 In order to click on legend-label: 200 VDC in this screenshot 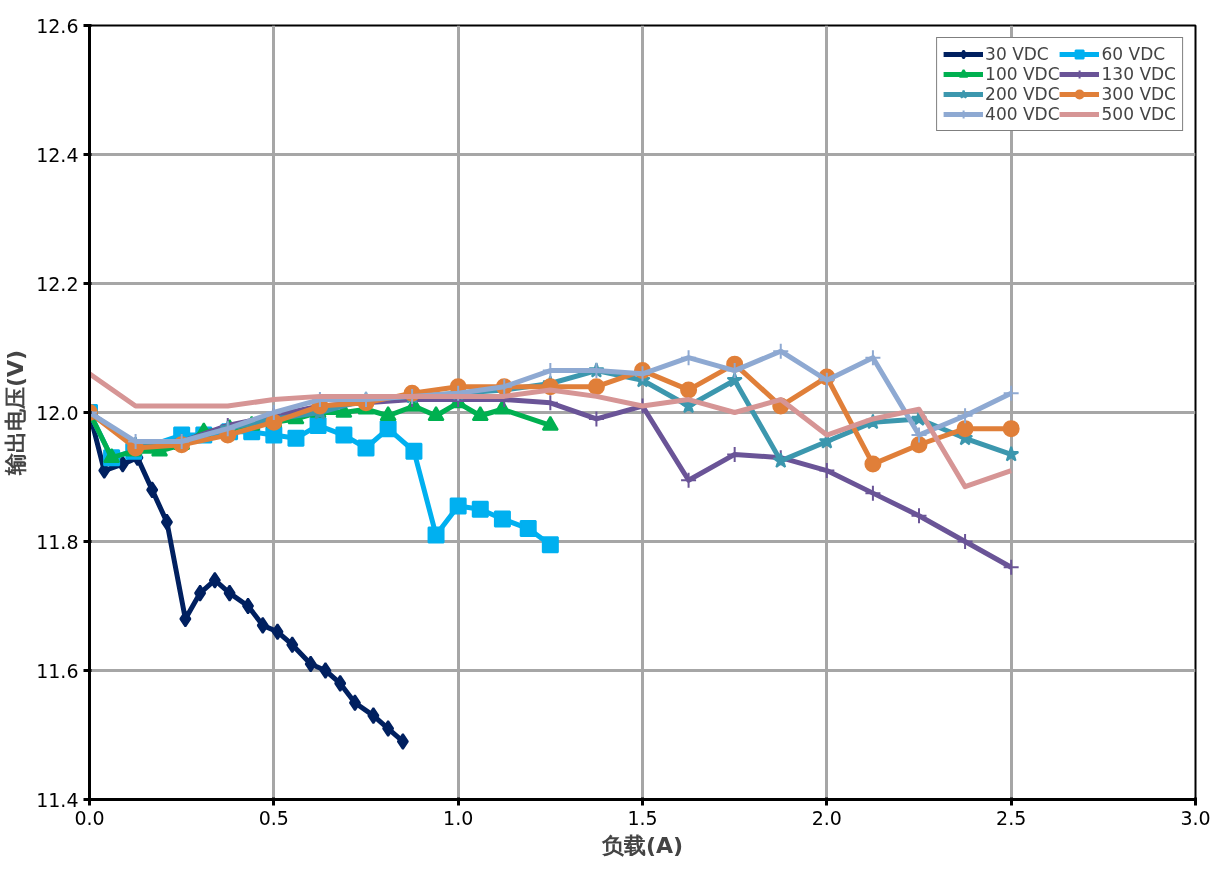, I will do `click(1022, 94)`.